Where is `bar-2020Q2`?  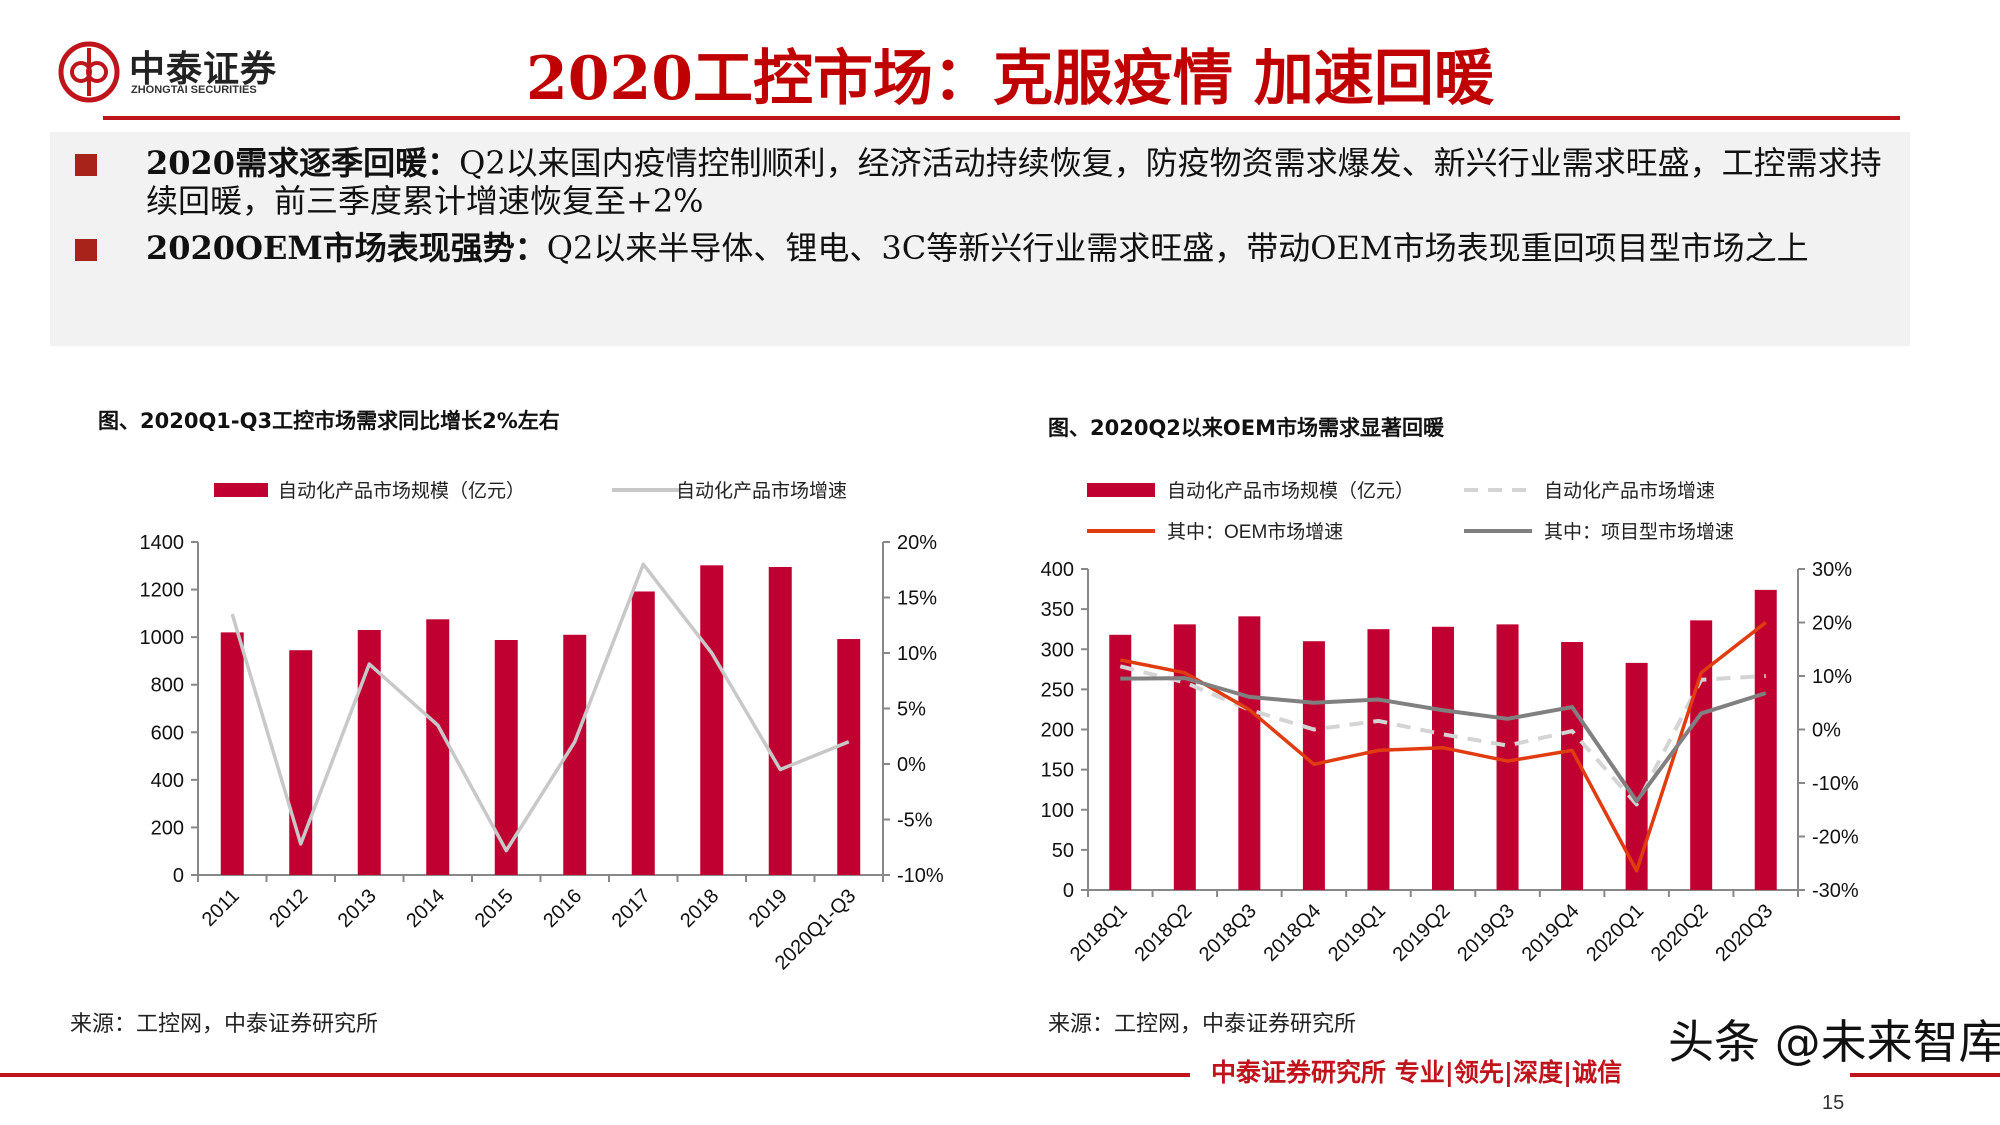 bar-2020Q2 is located at coordinates (1701, 755).